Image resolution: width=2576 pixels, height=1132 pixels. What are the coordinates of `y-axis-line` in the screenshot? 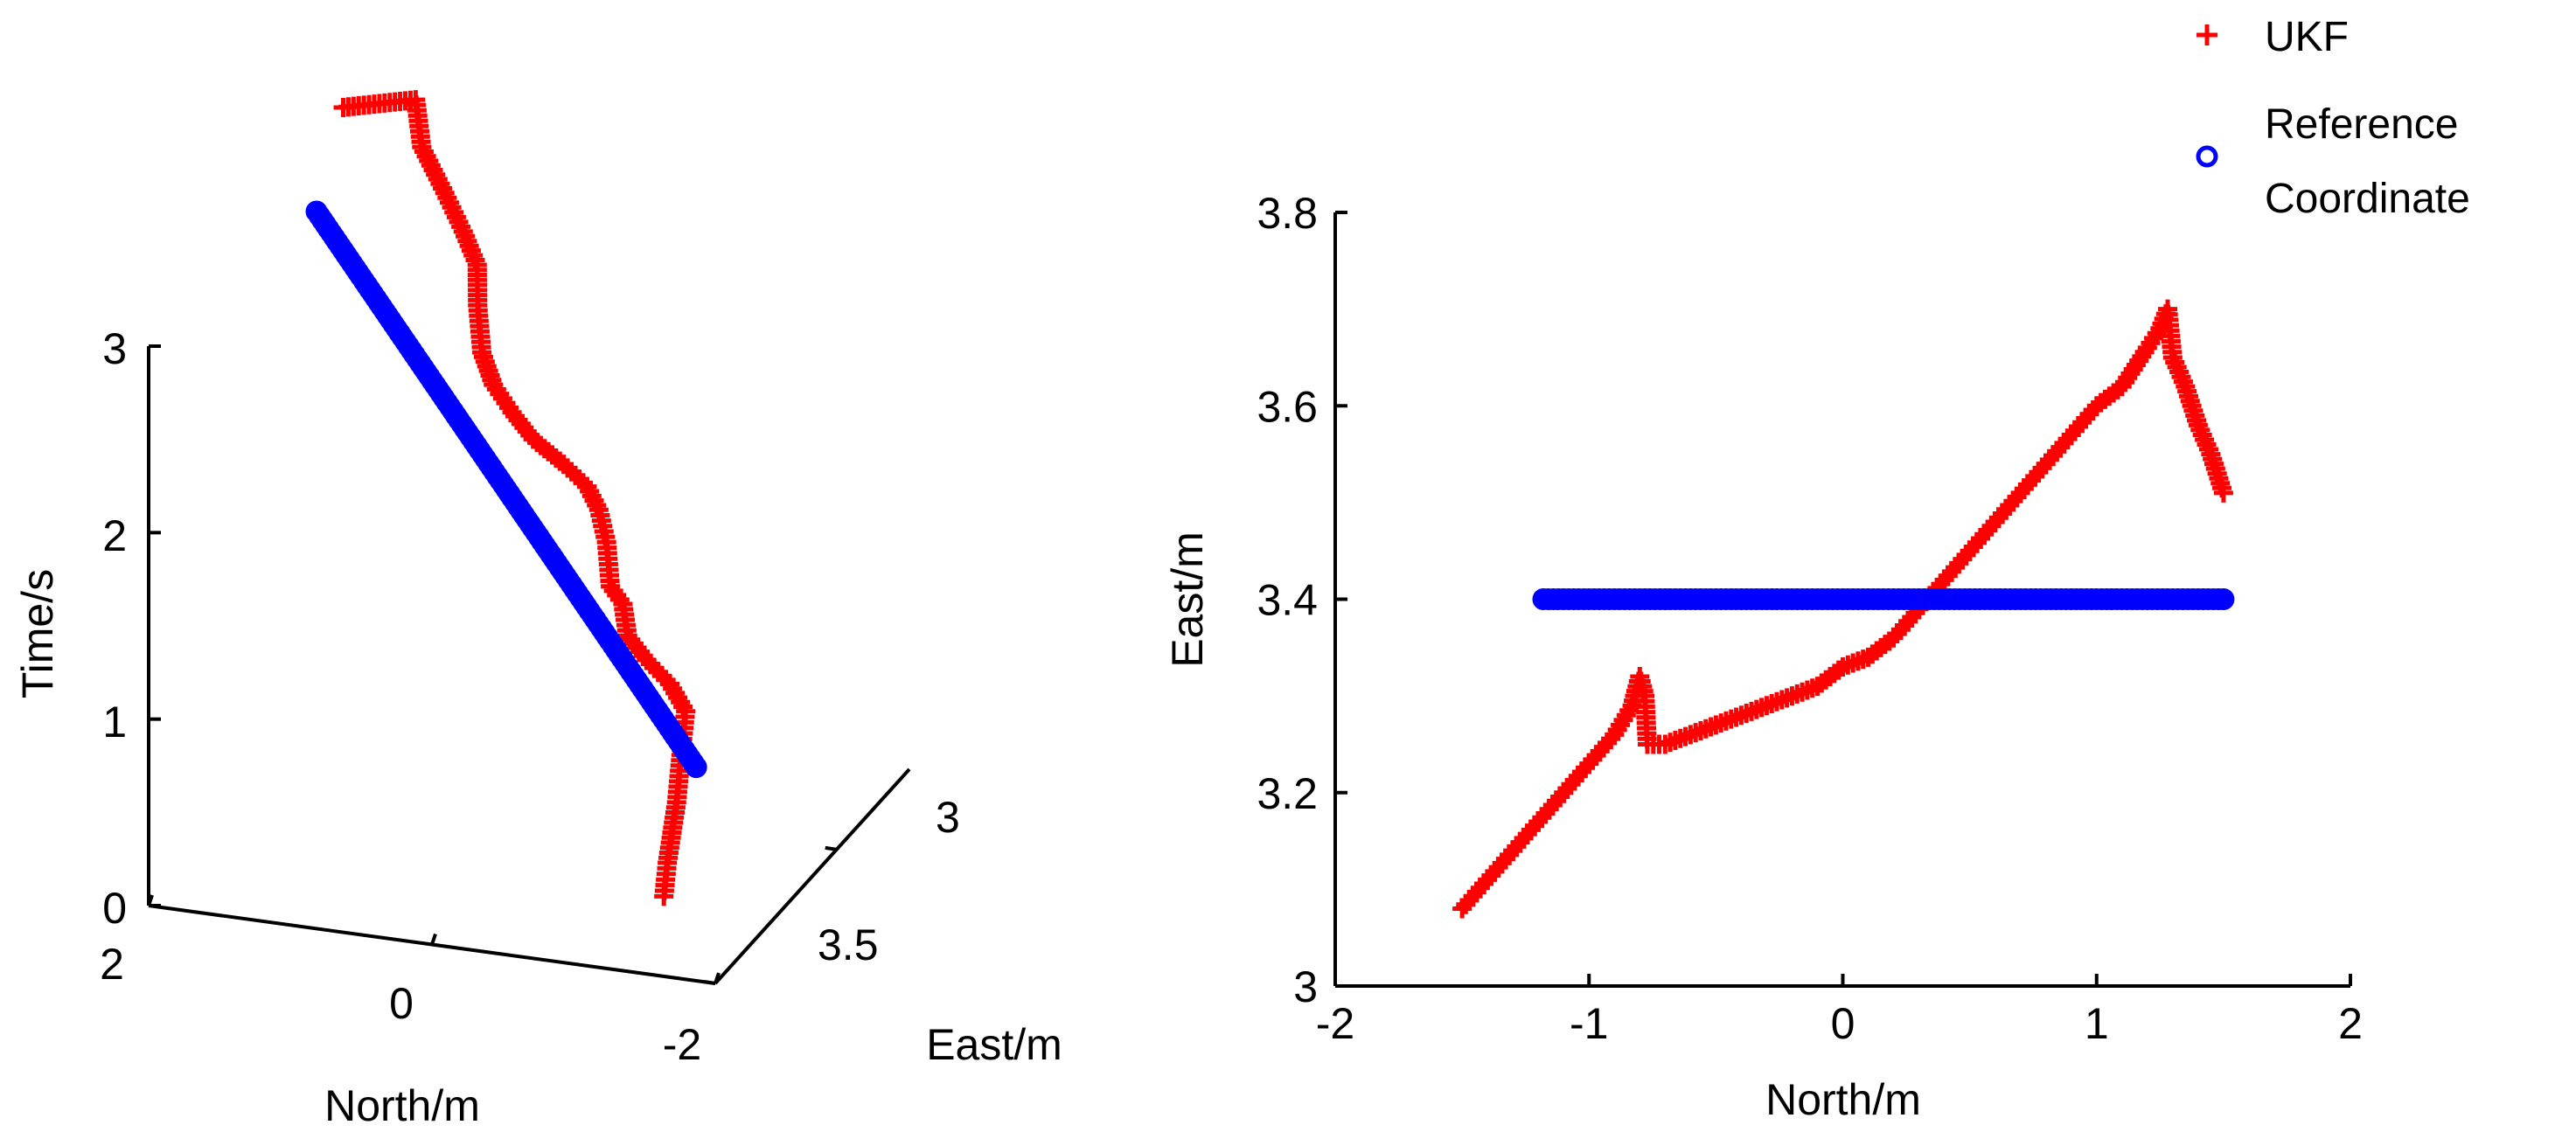 It's located at (812, 876).